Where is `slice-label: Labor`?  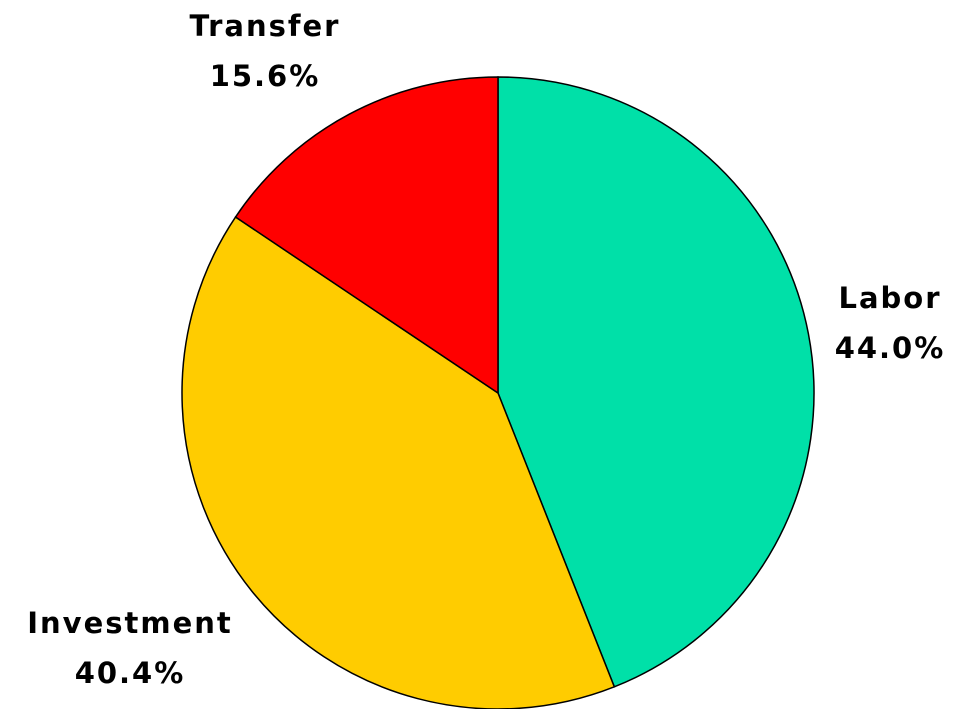
slice-label: Labor is located at coordinates (889, 298).